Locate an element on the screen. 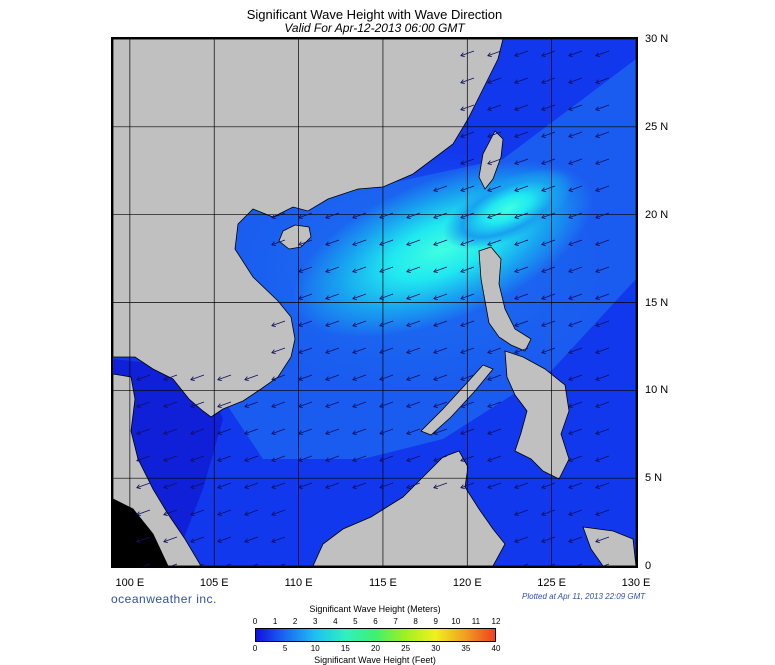 This screenshot has height=665, width=775. colorbar-feet-tick: 40 is located at coordinates (496, 648).